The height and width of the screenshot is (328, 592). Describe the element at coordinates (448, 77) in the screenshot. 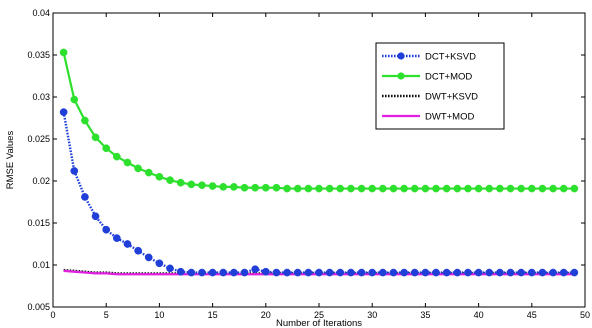

I see `legend-label-1: DCT+MOD` at that location.